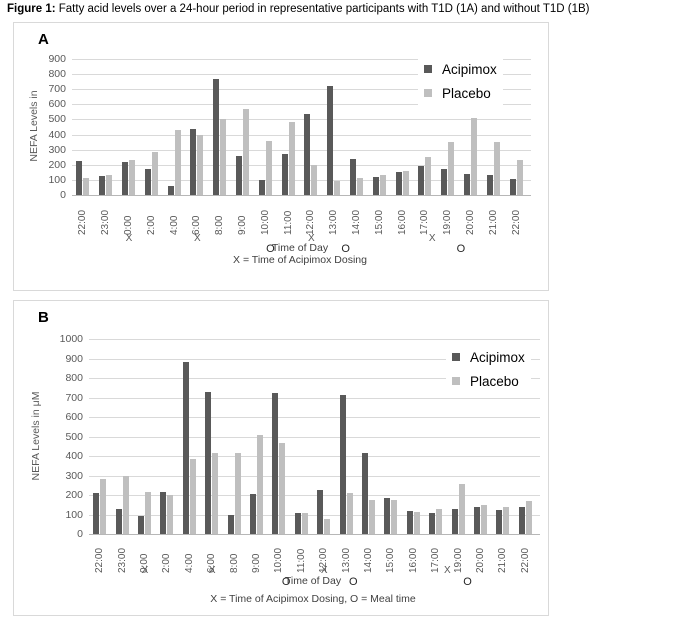 This screenshot has height=621, width=696. I want to click on x-axis-title-b: Time of Day, so click(313, 581).